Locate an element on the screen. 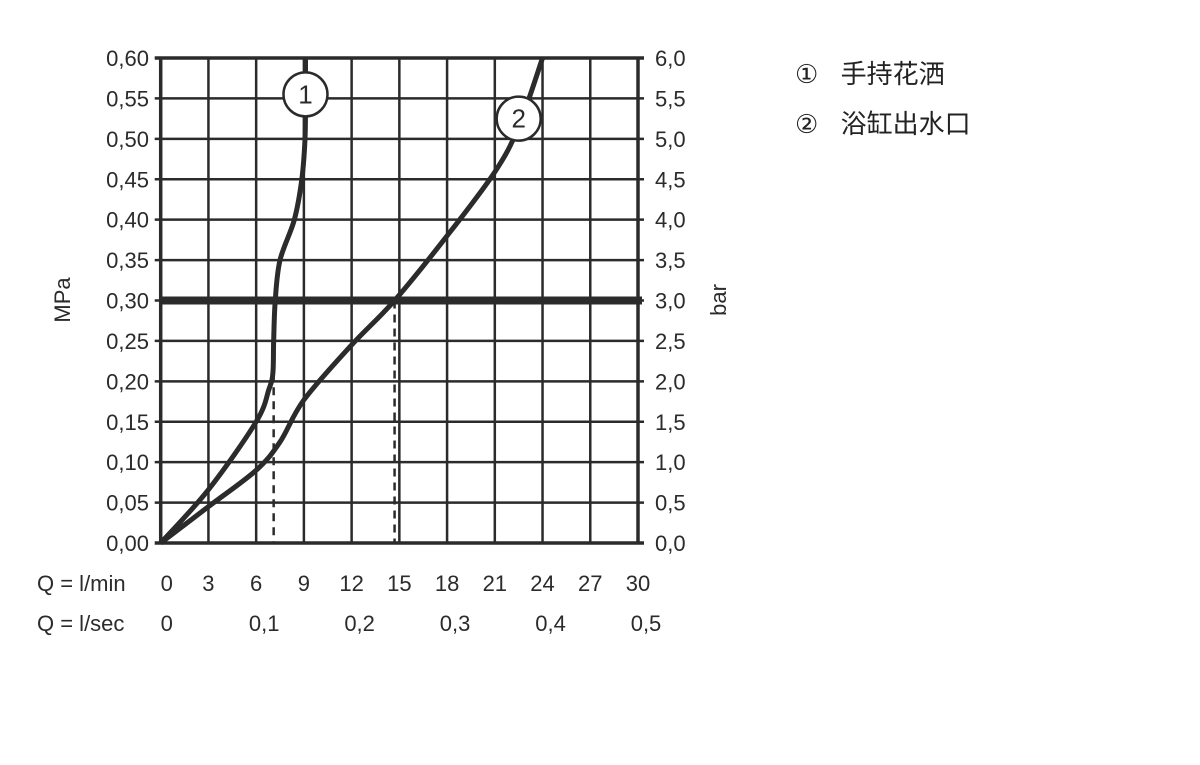 The height and width of the screenshot is (765, 1200). y-tick-label-right: 0,5 is located at coordinates (670, 503).